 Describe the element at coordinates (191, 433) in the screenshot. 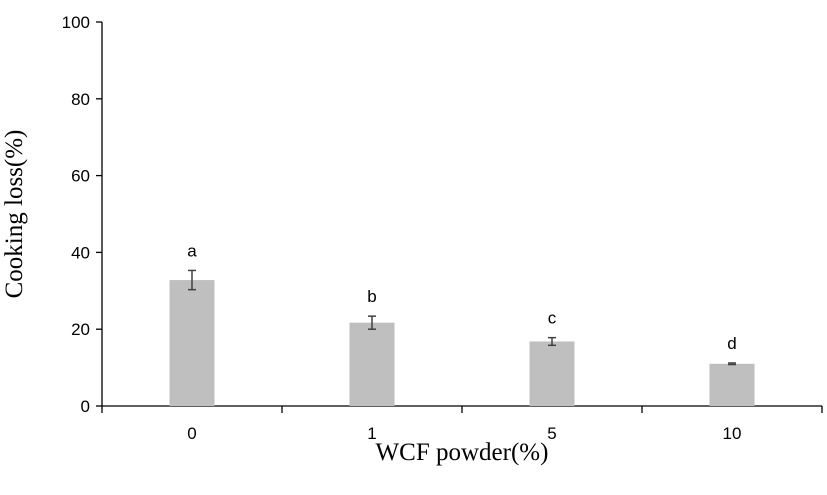

I see `x-tick-label: 0` at that location.